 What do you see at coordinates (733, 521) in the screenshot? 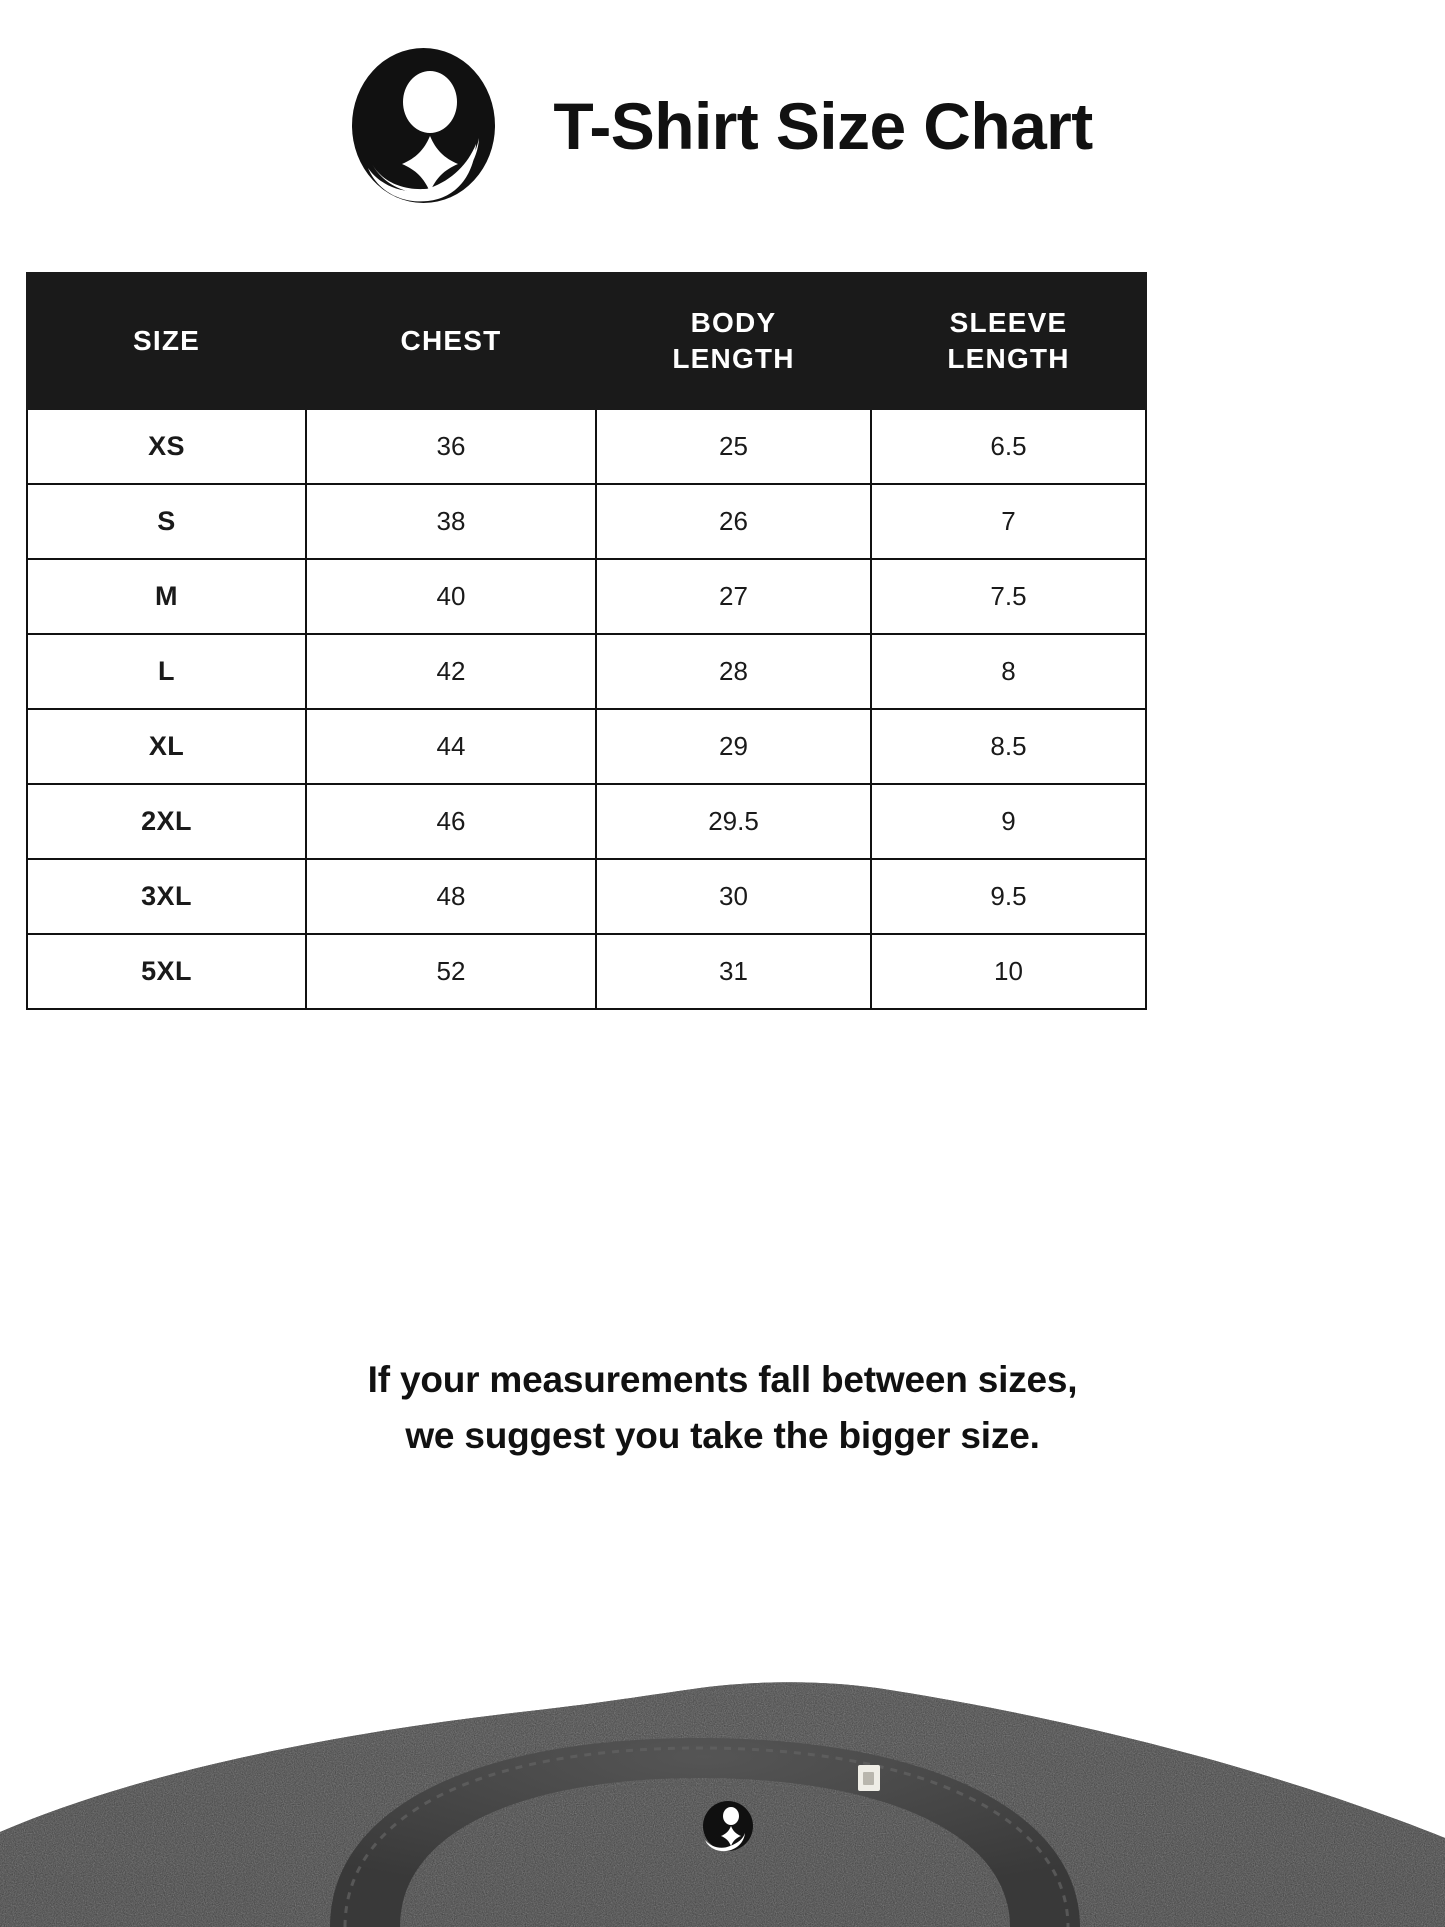
I see `cell-body: 26` at bounding box center [733, 521].